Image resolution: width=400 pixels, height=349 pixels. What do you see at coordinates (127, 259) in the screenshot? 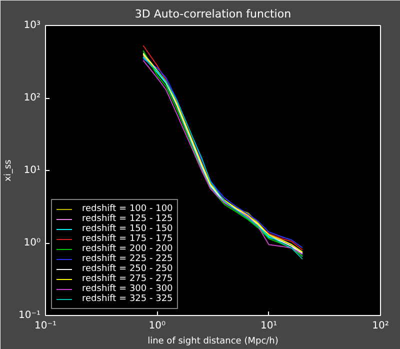
I see `legend-label: redshift = 225 - 225` at bounding box center [127, 259].